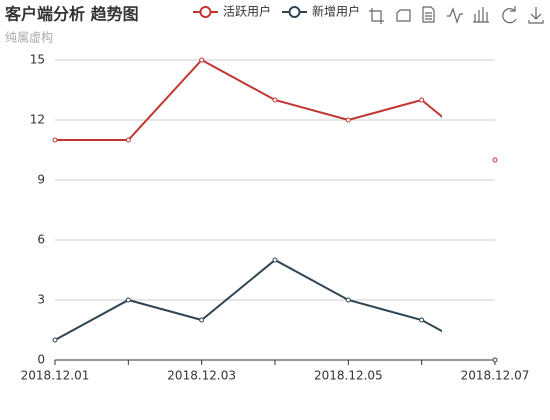 Image resolution: width=550 pixels, height=420 pixels. I want to click on y-tick-label: 3, so click(41, 300).